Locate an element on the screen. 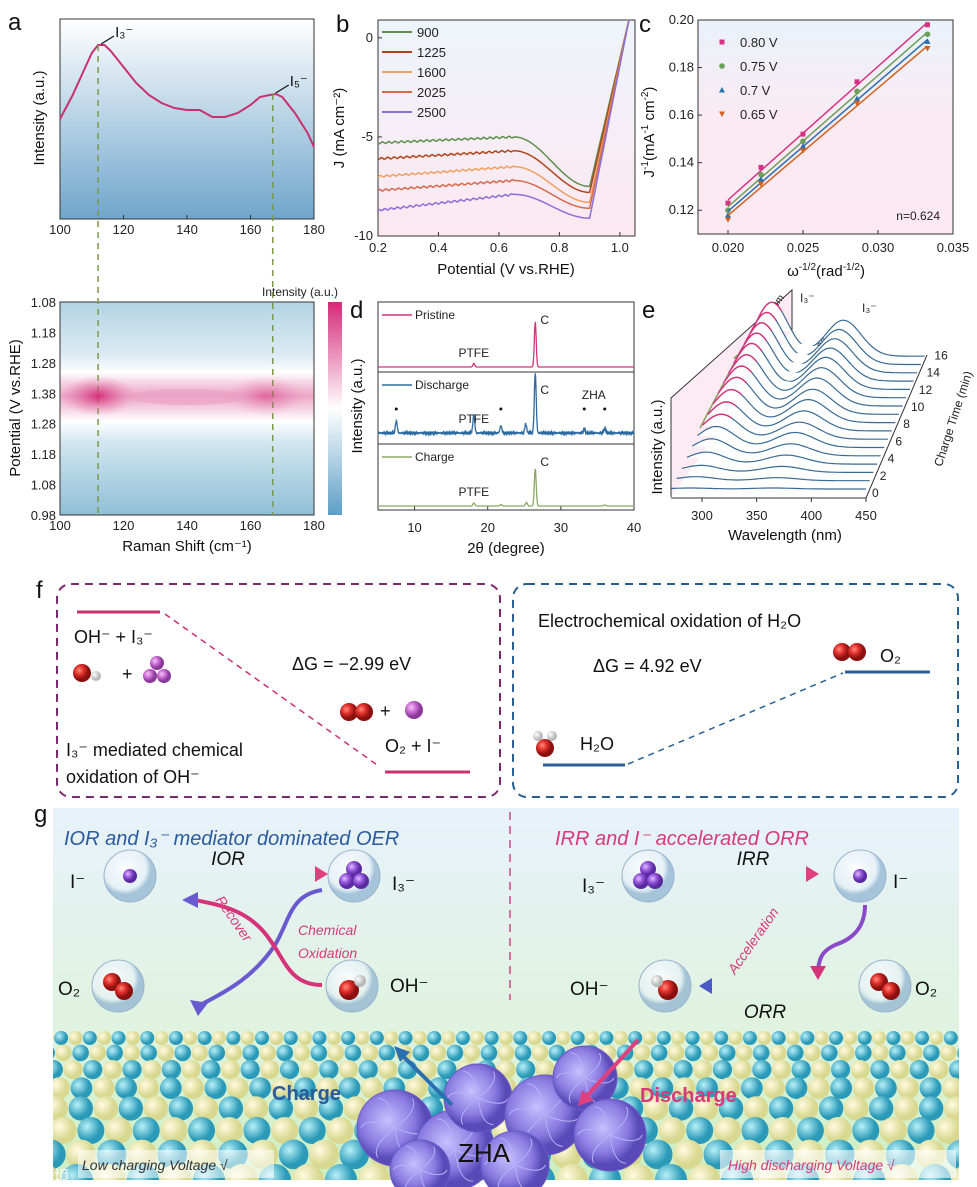 The height and width of the screenshot is (1187, 977). panel-label-a: a is located at coordinates (15, 22).